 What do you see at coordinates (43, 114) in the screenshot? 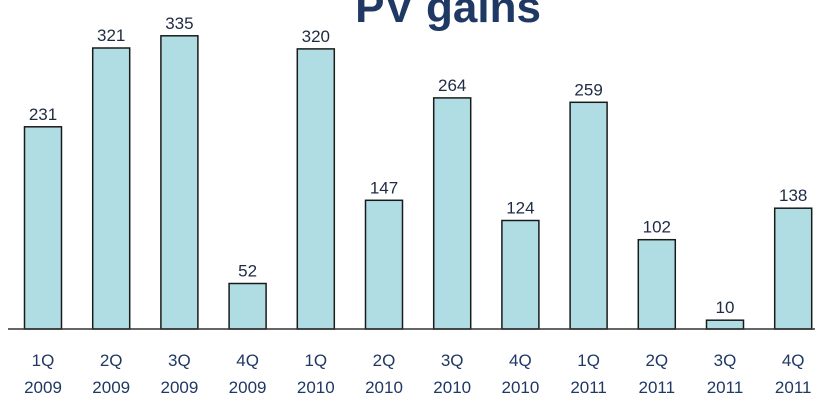
I see `bar-value-label: 231` at bounding box center [43, 114].